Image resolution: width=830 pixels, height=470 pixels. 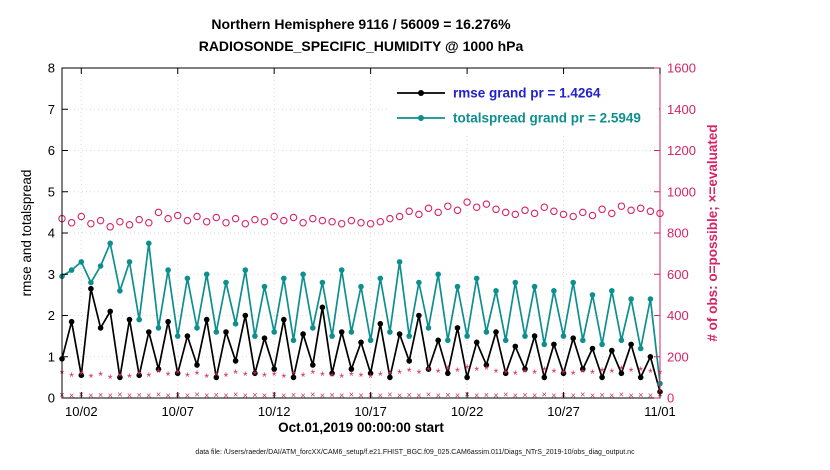 I want to click on svg-text: 10/02, so click(x=81, y=411).